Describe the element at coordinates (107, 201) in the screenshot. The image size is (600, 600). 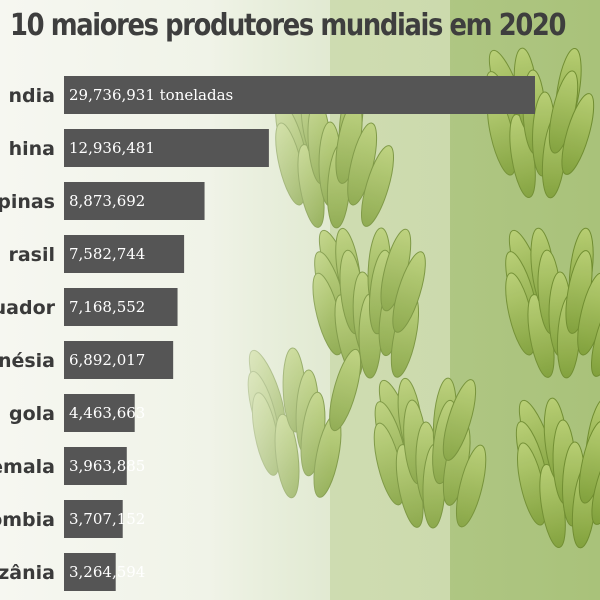
I see `value-label: 8,873,692` at that location.